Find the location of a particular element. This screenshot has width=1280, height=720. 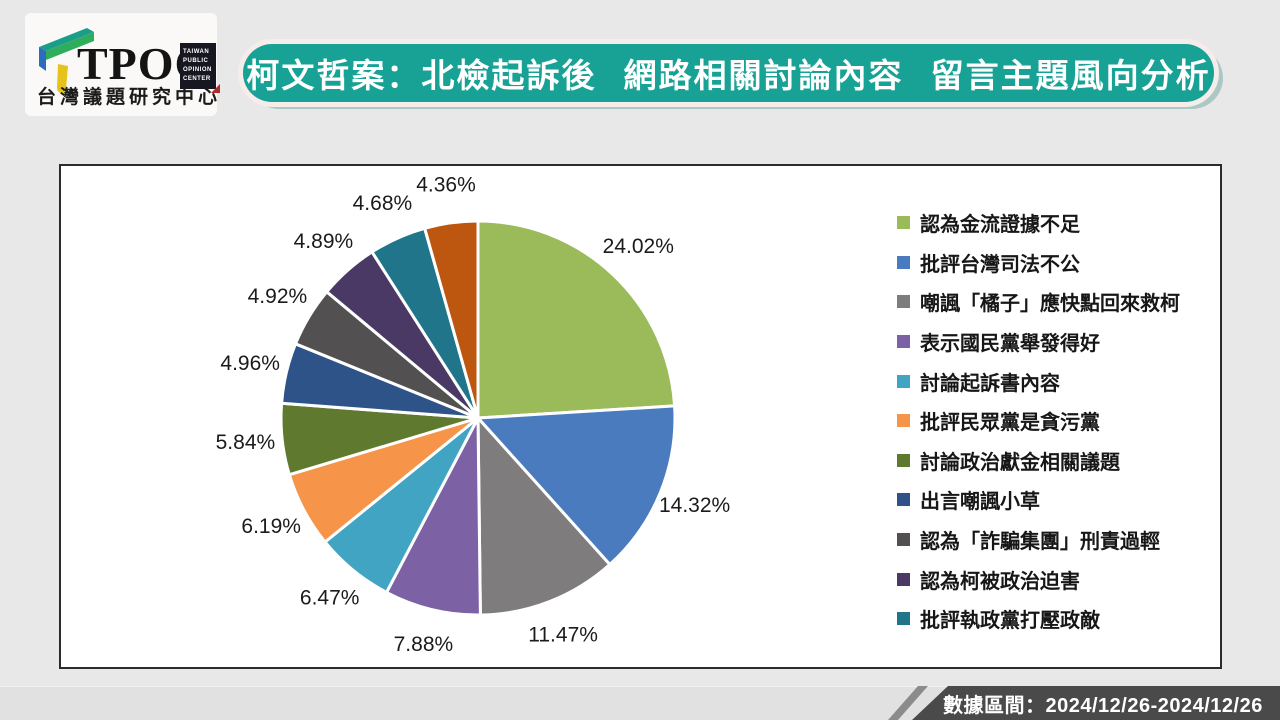

pie-value-label: 6.19% is located at coordinates (271, 526).